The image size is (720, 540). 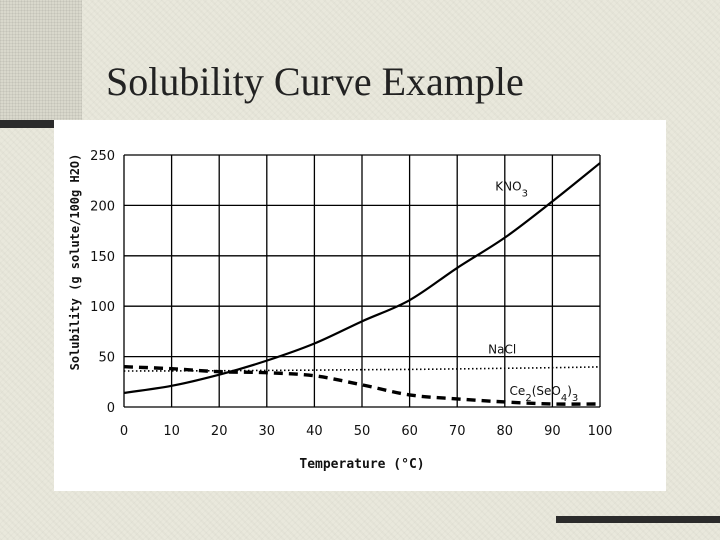 I want to click on series-label-ce2-seo4-3: Ce2(SeO4)3, so click(x=544, y=394).